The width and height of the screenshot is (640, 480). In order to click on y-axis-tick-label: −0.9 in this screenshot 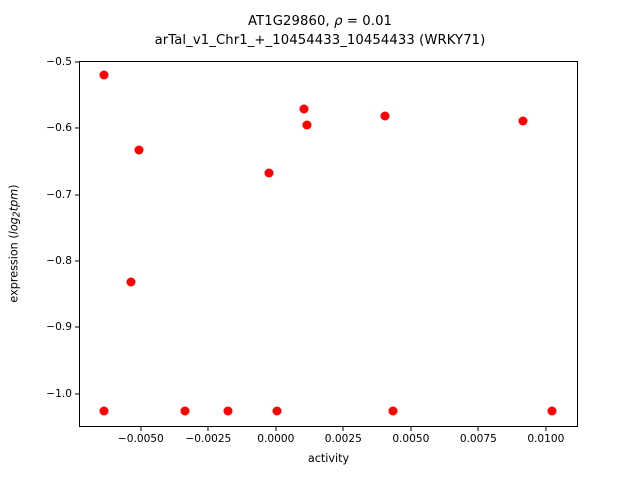, I will do `click(59, 327)`.